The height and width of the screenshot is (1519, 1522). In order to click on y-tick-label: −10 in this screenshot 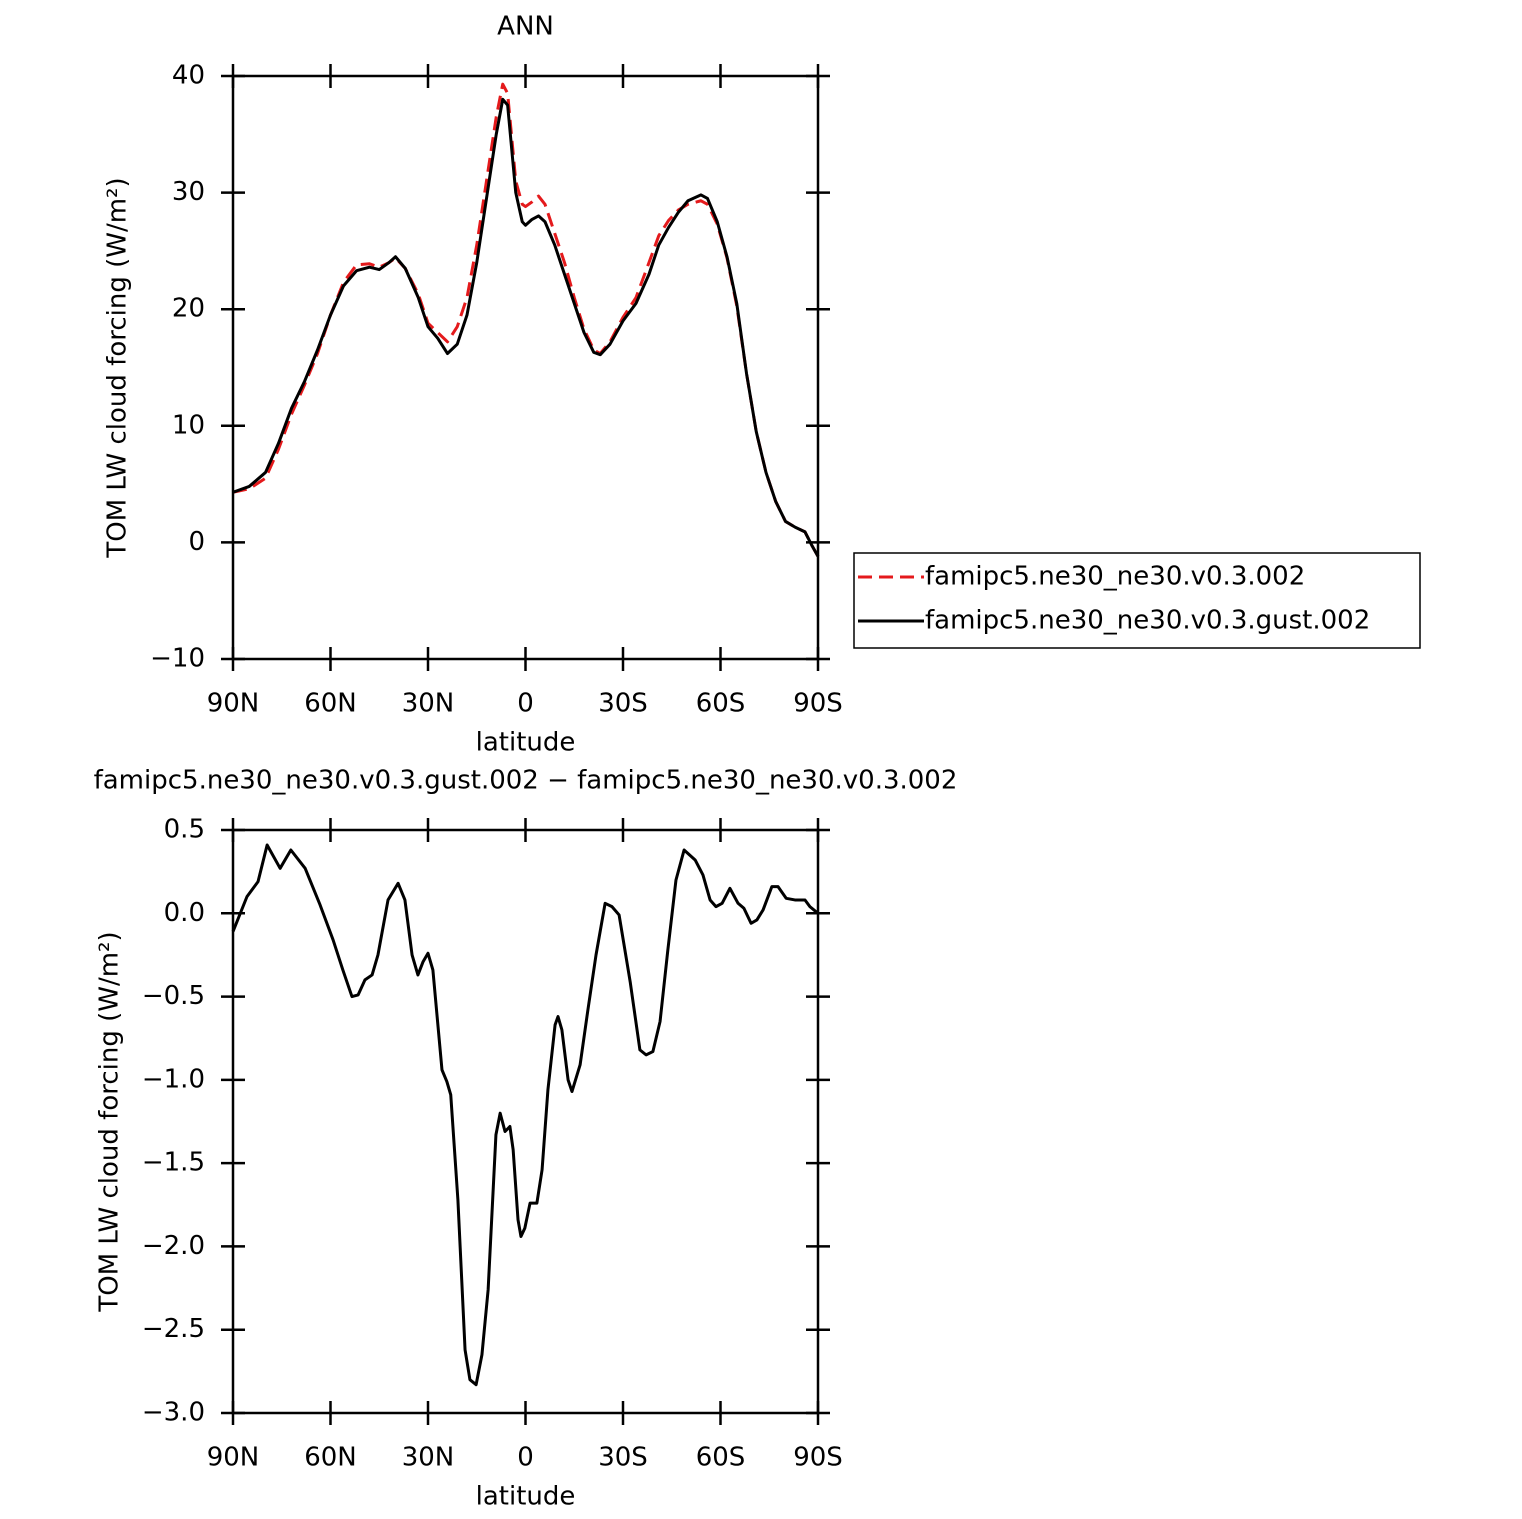, I will do `click(177, 659)`.